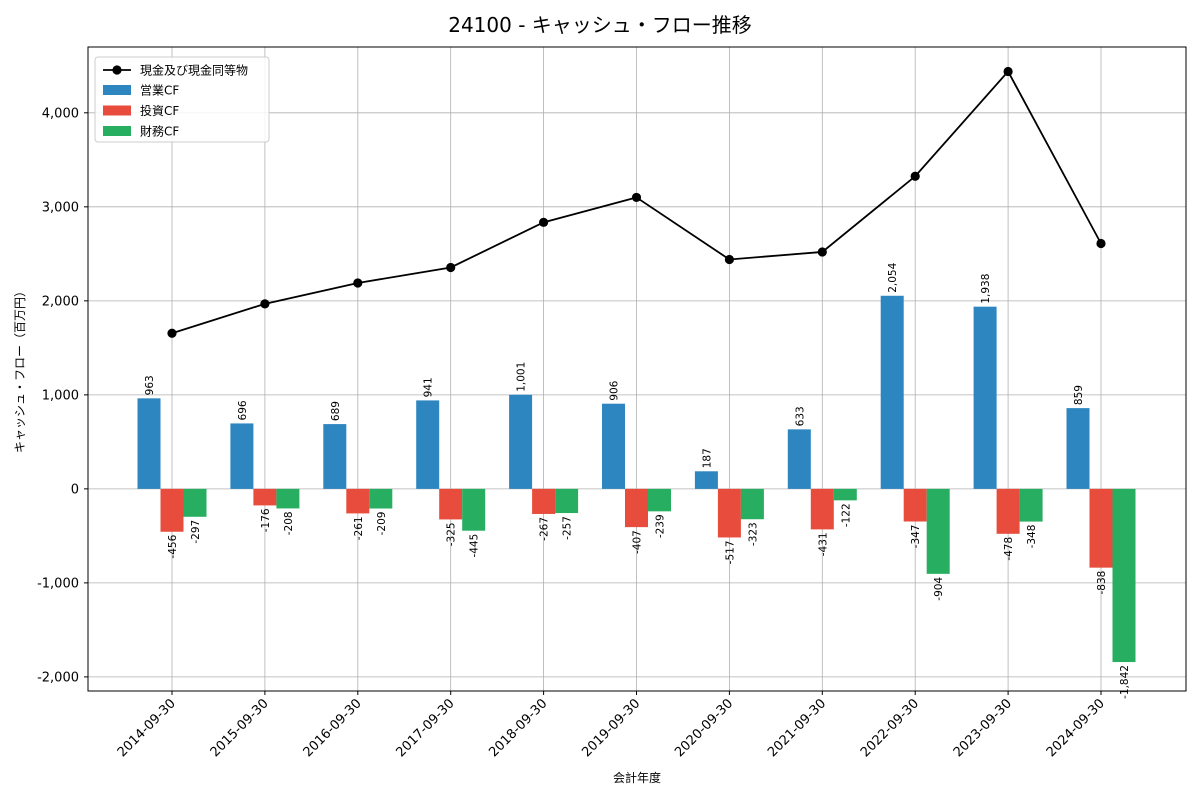  What do you see at coordinates (359, 528) in the screenshot?
I see `bar-value-label: -261` at bounding box center [359, 528].